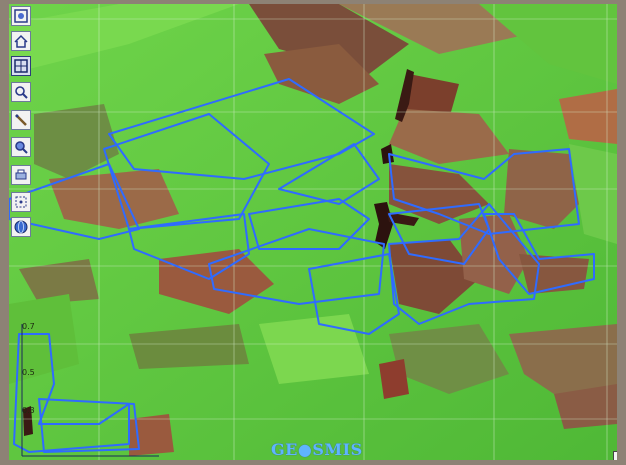 The height and width of the screenshot is (465, 626). I want to click on zoom-in-button, so click(21, 92).